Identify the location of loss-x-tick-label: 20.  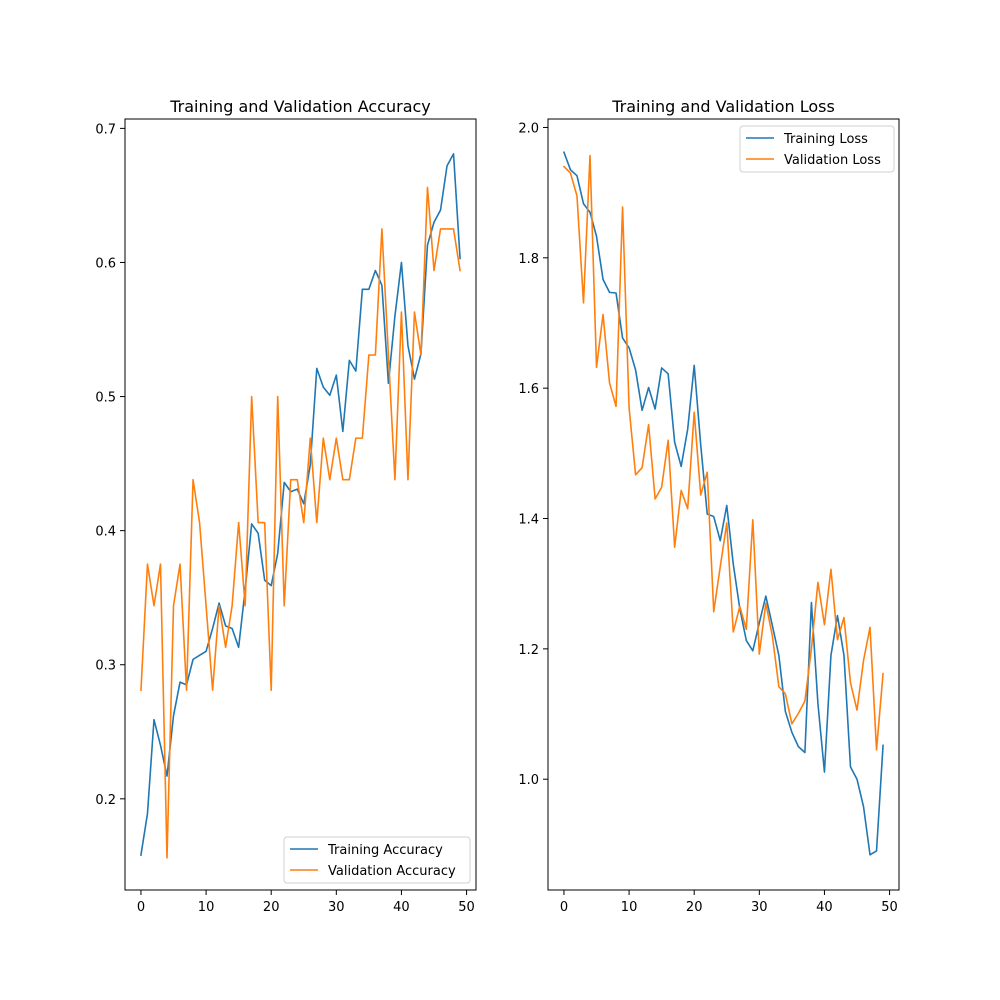
(694, 907).